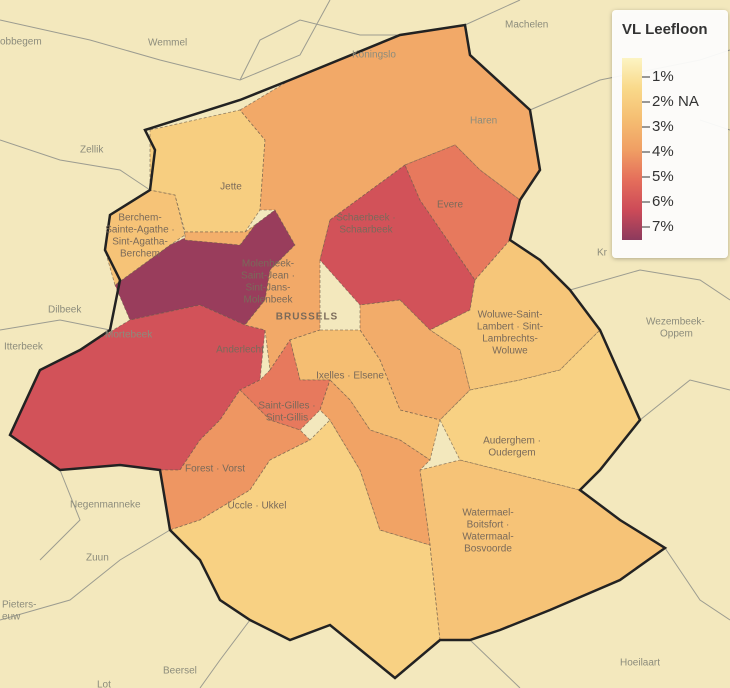  I want to click on place-label: Itterbeek, so click(24, 347).